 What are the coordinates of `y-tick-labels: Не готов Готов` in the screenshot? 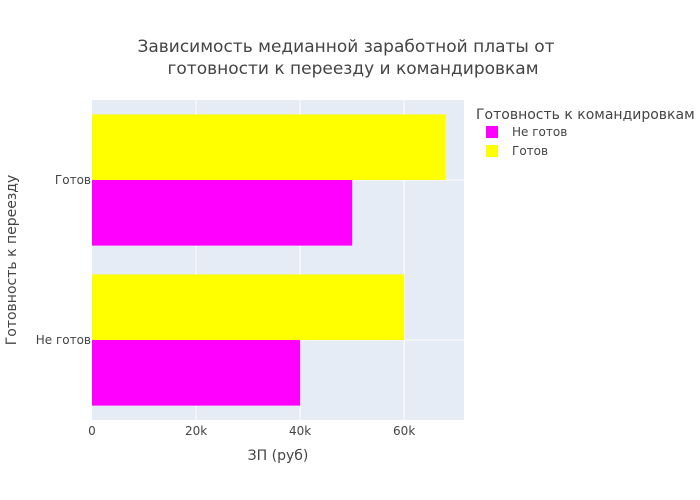 It's located at (63, 260).